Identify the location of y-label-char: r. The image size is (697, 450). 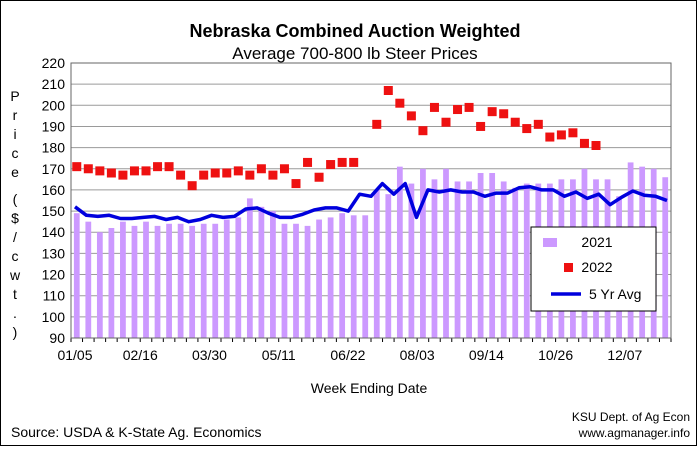
(15, 115).